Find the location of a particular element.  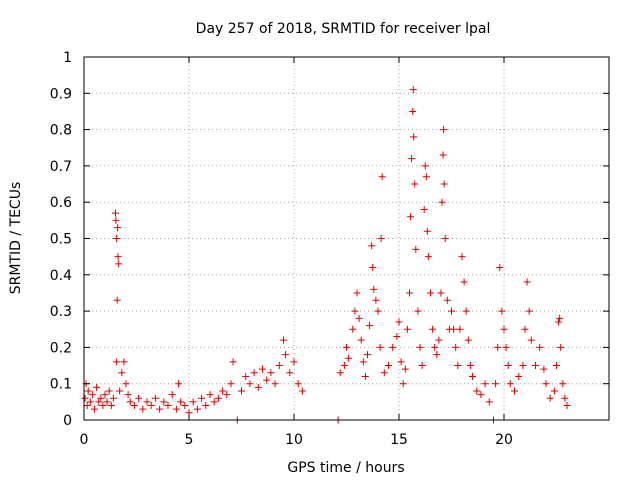

y-tick-label: 0.8 is located at coordinates (61, 131).